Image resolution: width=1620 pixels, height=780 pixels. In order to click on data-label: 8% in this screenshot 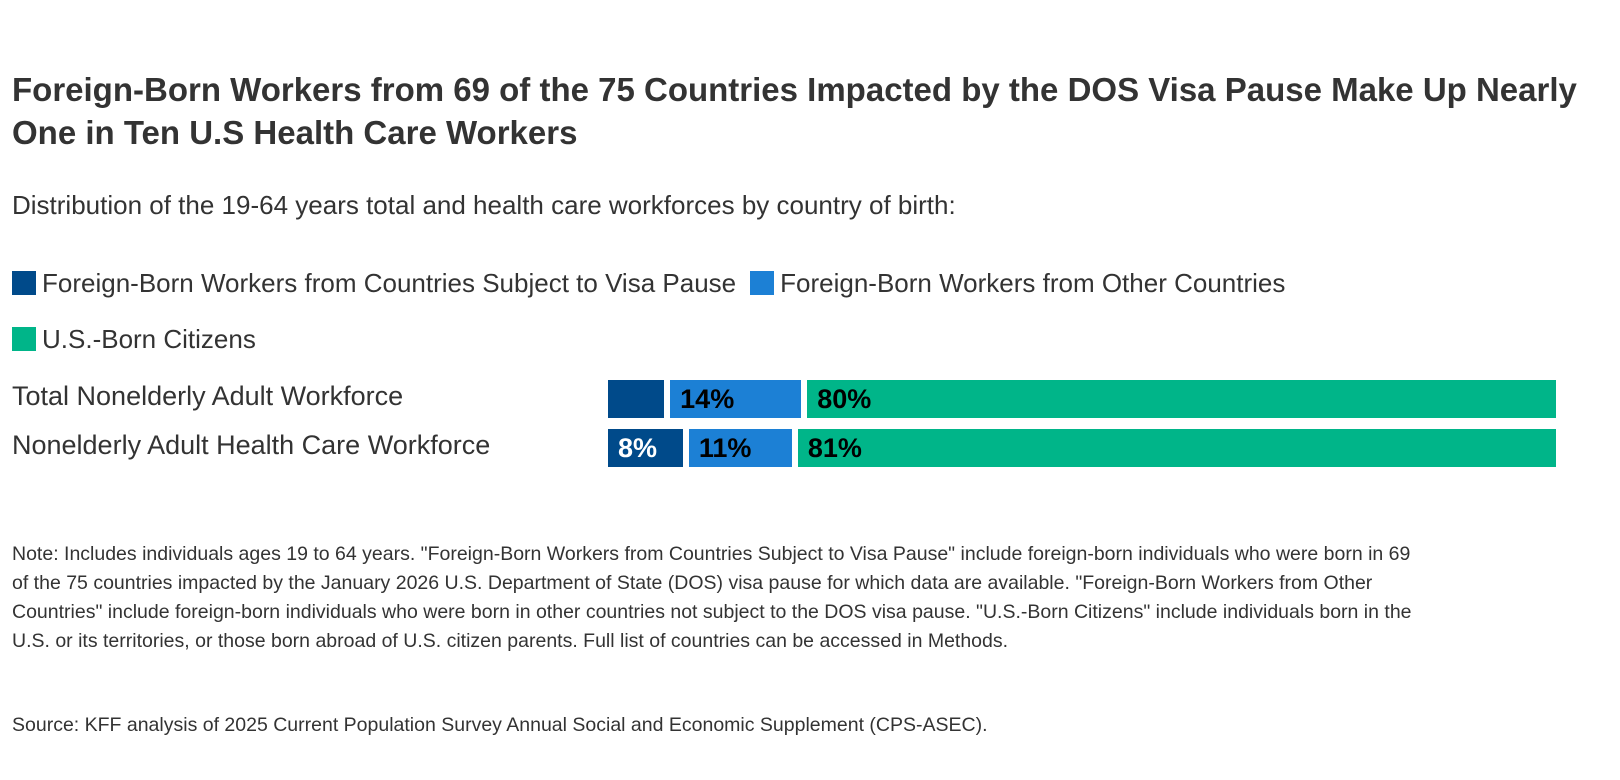, I will do `click(638, 447)`.